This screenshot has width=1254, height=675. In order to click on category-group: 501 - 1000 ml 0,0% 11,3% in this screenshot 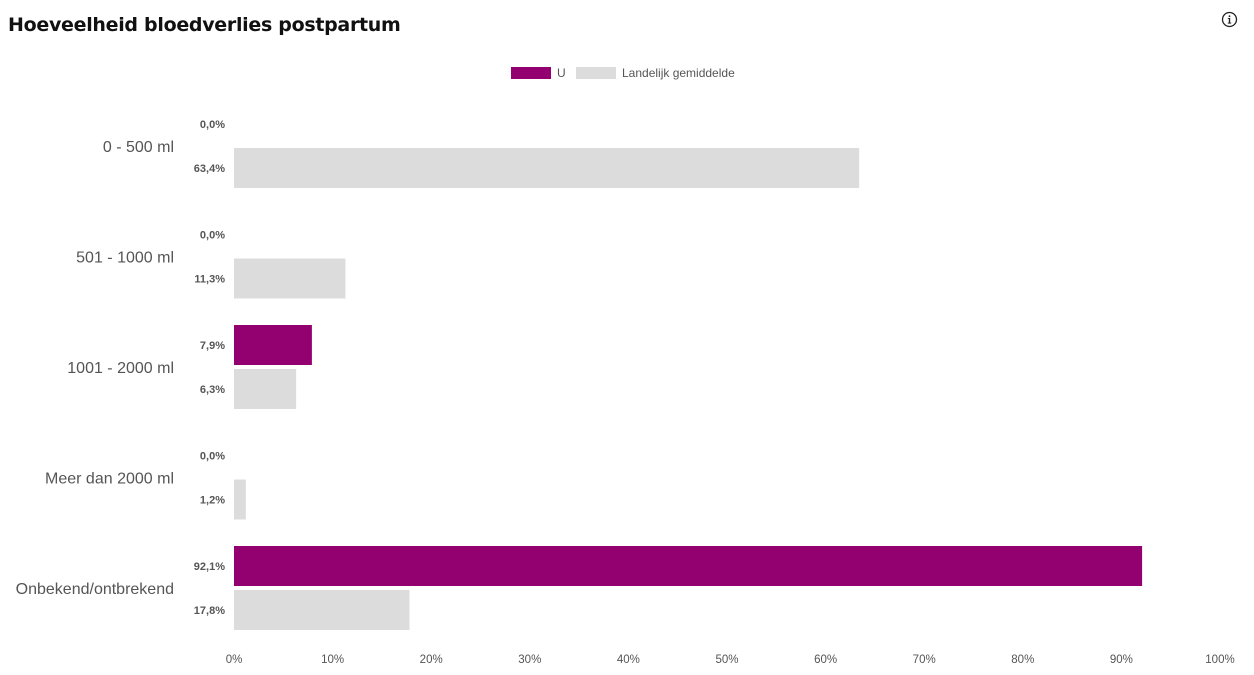, I will do `click(211, 264)`.